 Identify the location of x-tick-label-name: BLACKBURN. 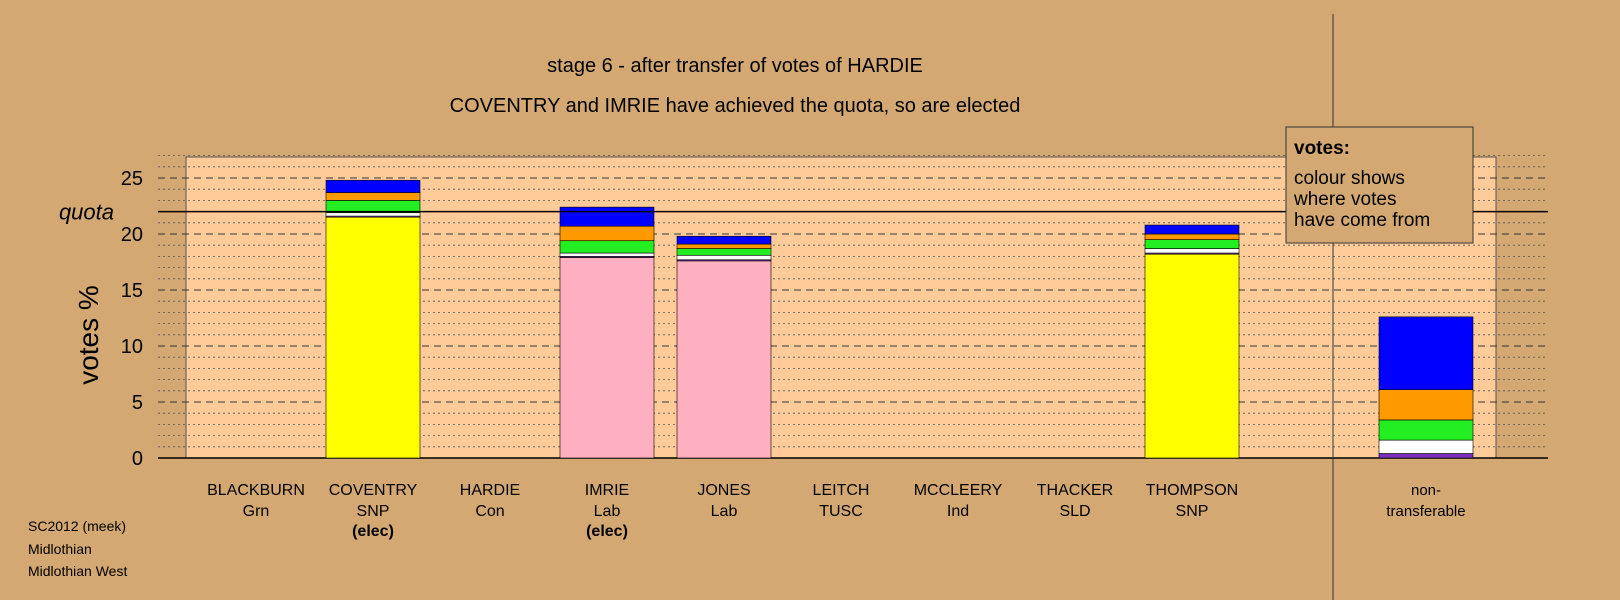
(256, 490).